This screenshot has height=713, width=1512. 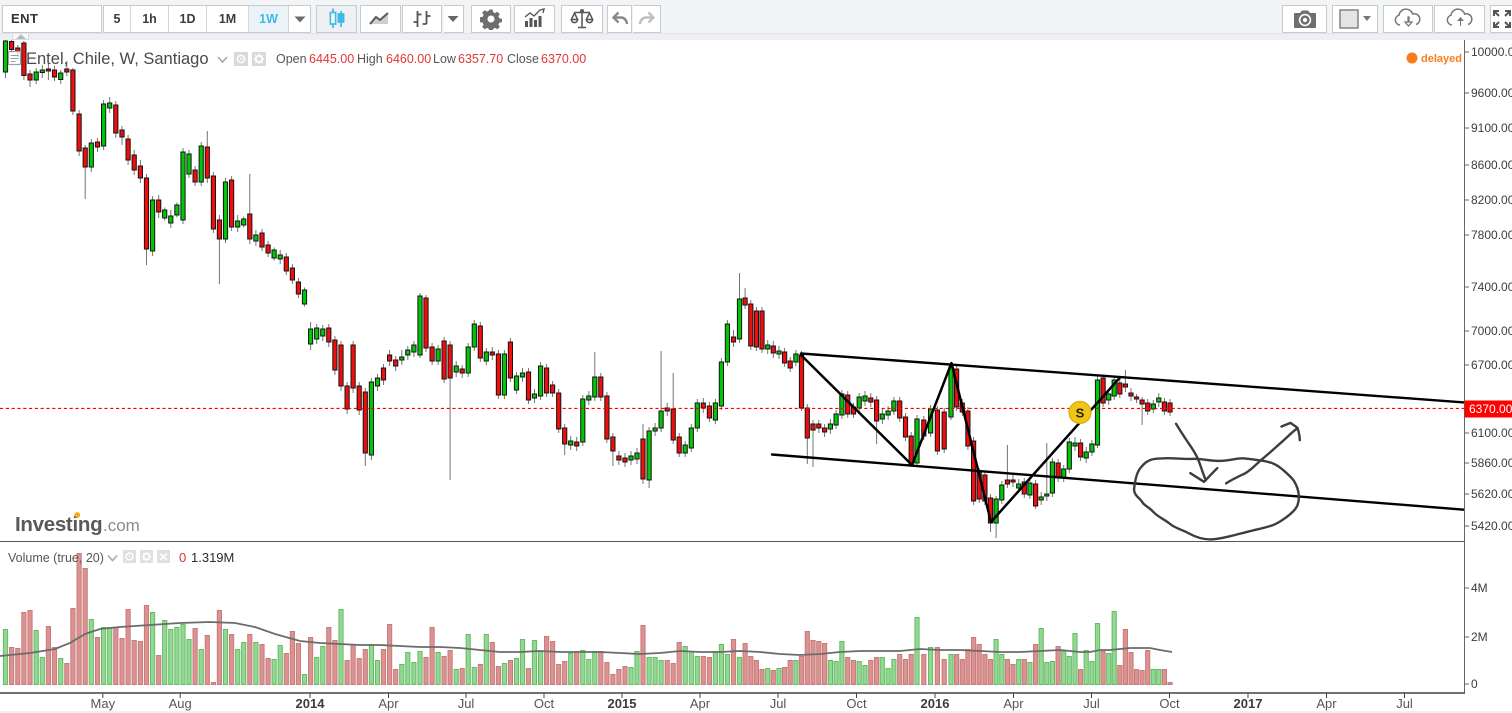 What do you see at coordinates (1491, 494) in the screenshot?
I see `svg-text: 5620.00` at bounding box center [1491, 494].